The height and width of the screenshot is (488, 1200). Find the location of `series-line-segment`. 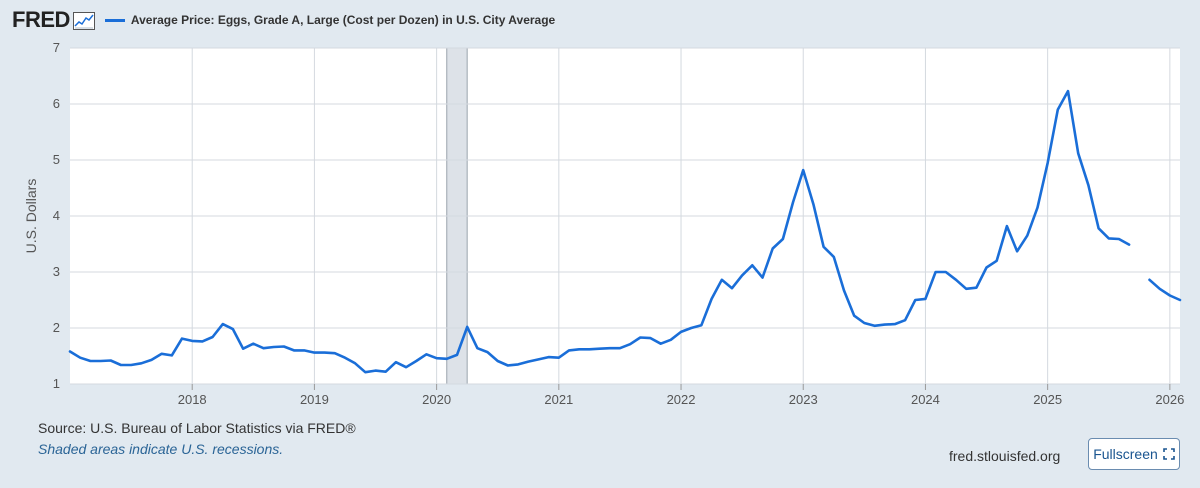

series-line-segment is located at coordinates (1165, 290).